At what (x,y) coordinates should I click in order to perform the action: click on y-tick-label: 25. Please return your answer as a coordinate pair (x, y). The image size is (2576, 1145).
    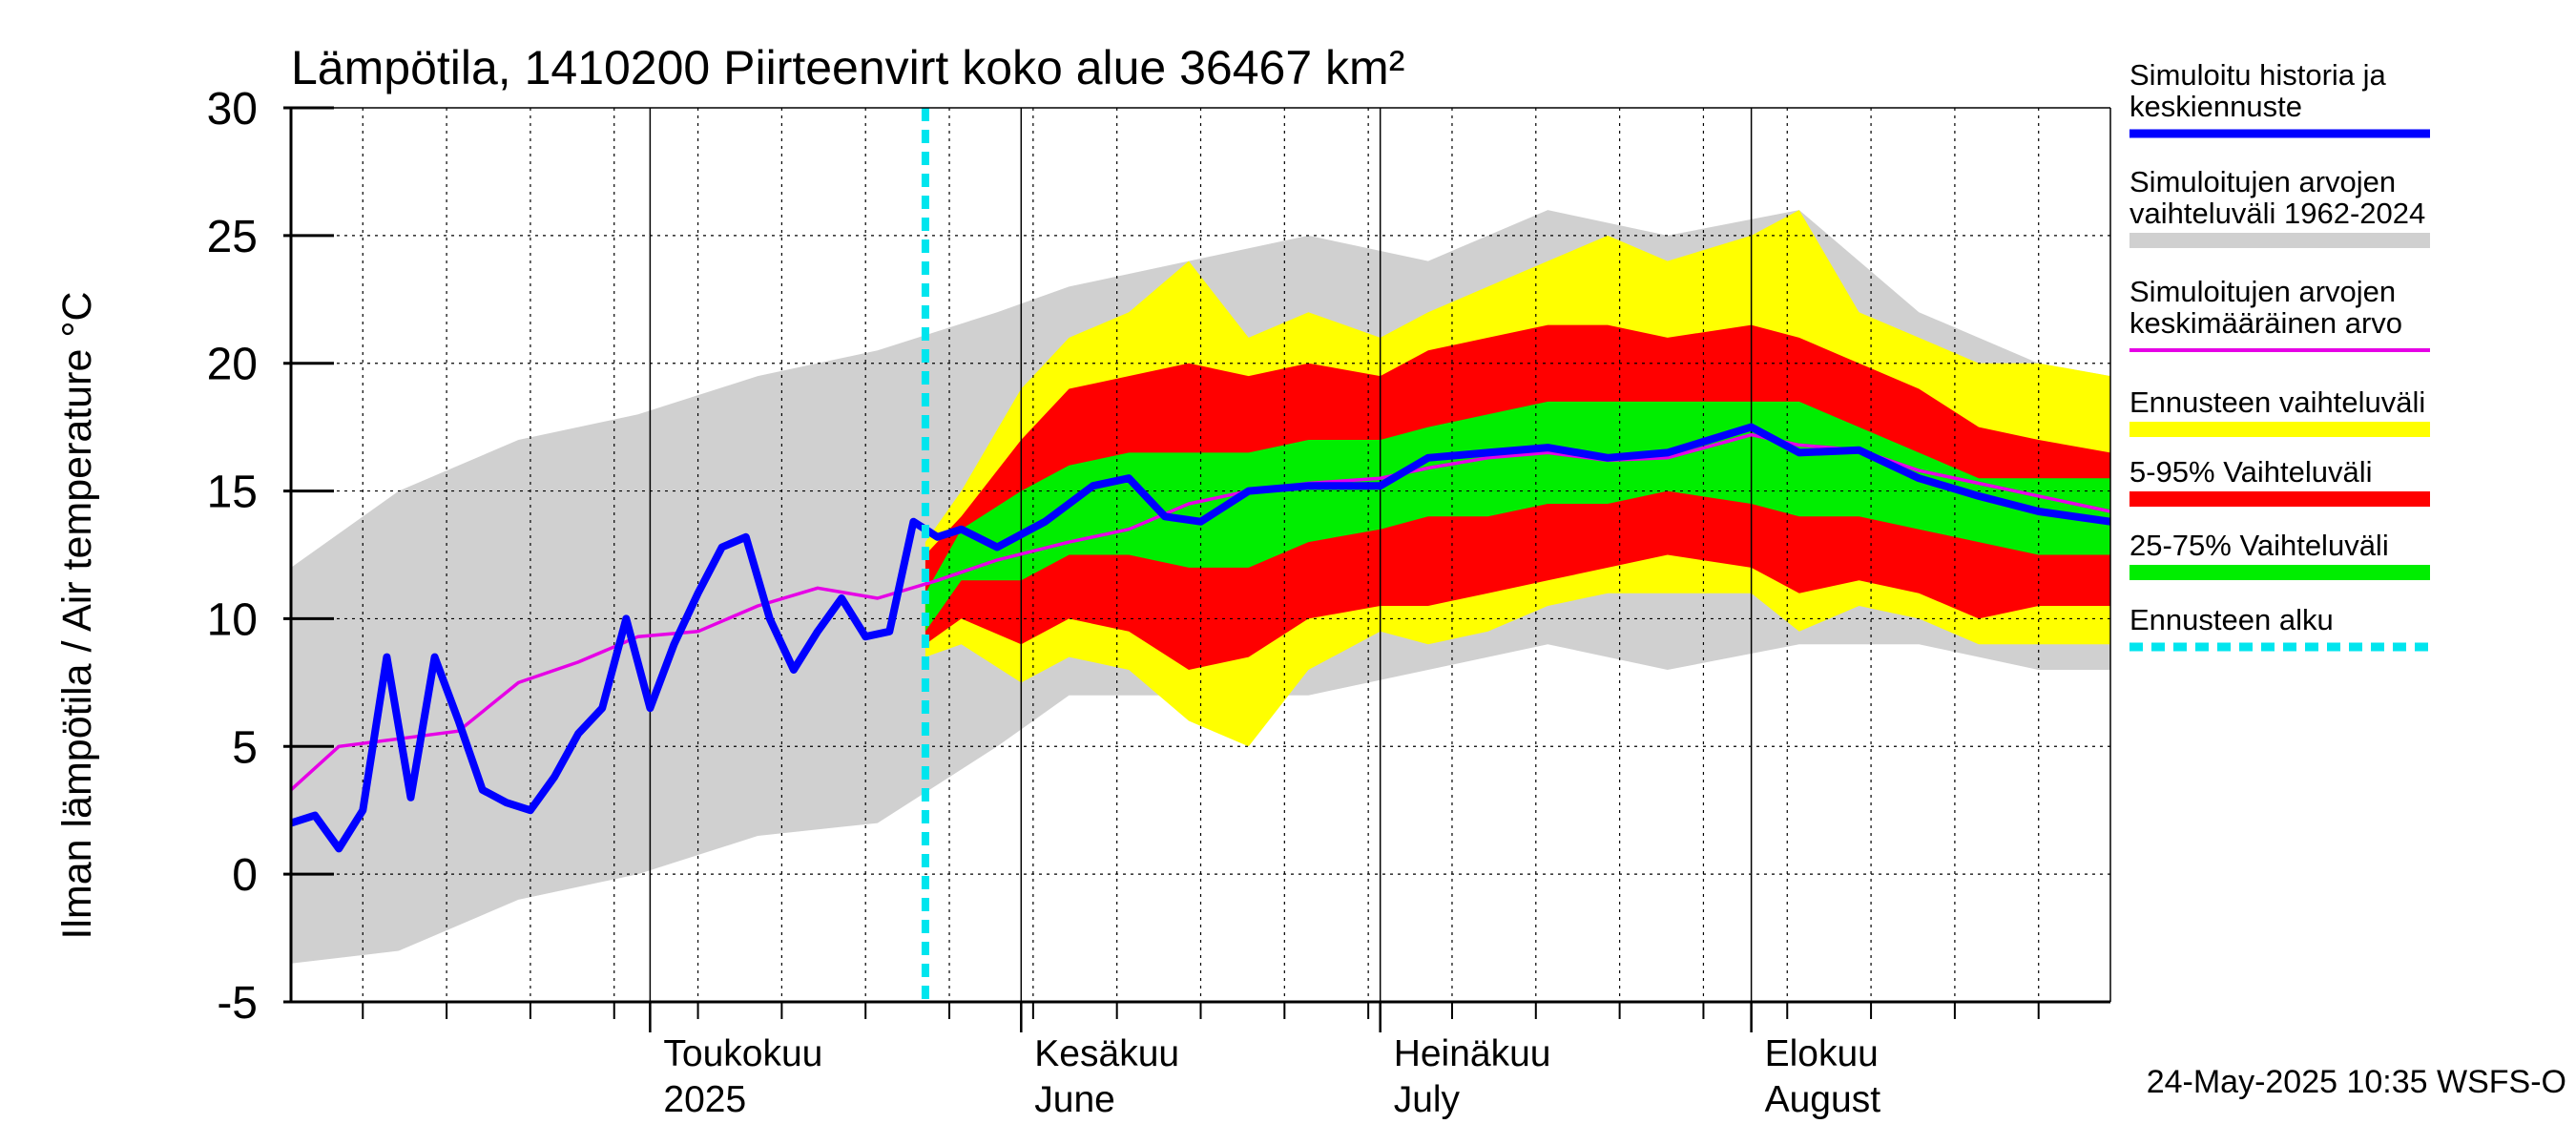
    Looking at the image, I should click on (232, 237).